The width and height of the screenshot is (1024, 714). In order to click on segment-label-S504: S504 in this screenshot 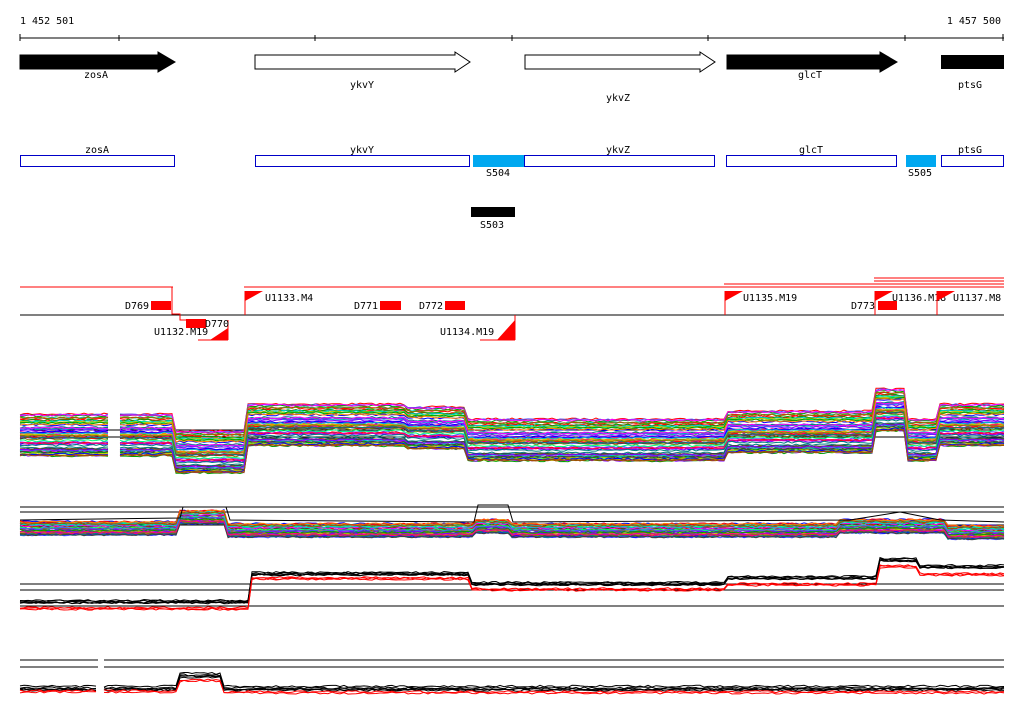, I will do `click(498, 173)`.